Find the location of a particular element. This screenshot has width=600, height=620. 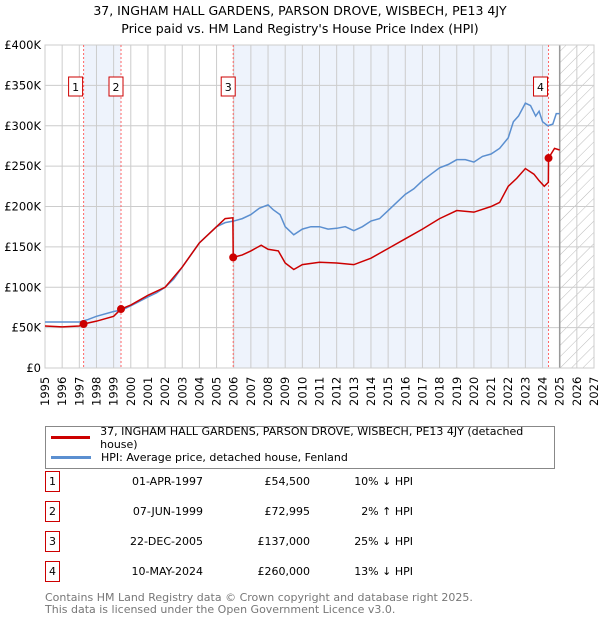

y-tick-label: £0 is located at coordinates (33, 368).